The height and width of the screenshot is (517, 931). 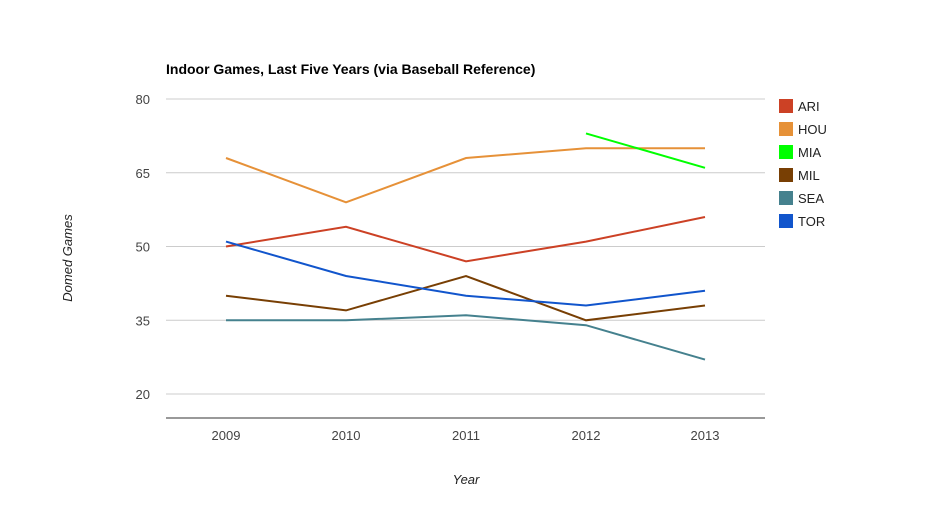 I want to click on legend-swatch-mia, so click(x=786, y=152).